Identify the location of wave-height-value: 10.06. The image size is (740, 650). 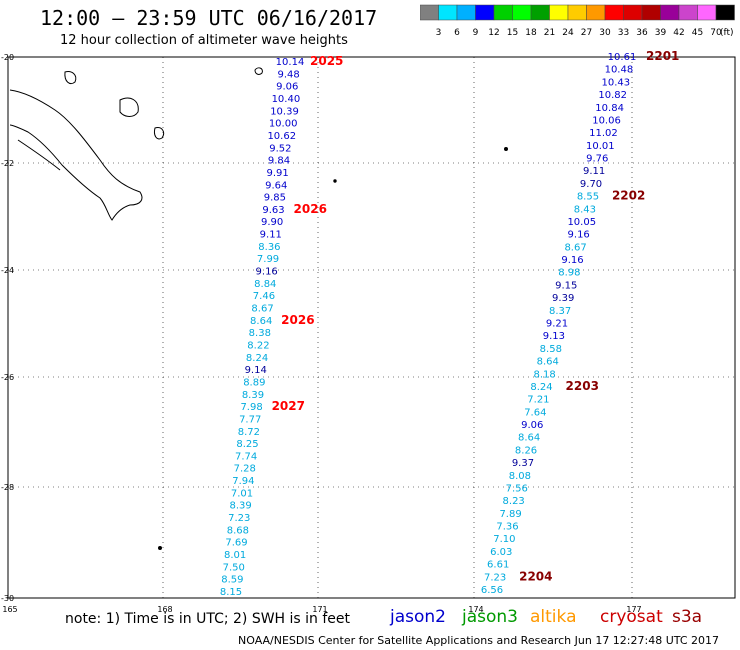
(606, 120).